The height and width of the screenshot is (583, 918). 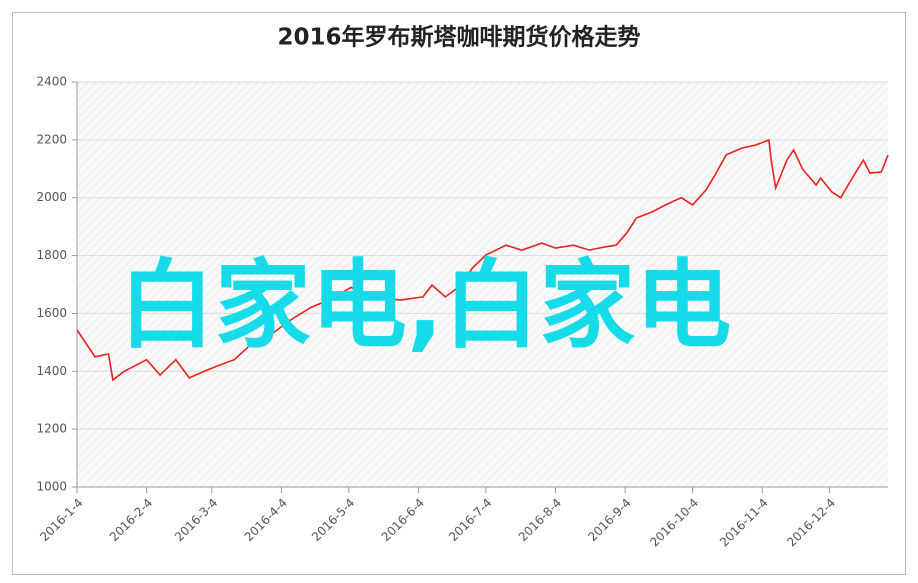 What do you see at coordinates (51, 197) in the screenshot?
I see `y-tick-label: 2000` at bounding box center [51, 197].